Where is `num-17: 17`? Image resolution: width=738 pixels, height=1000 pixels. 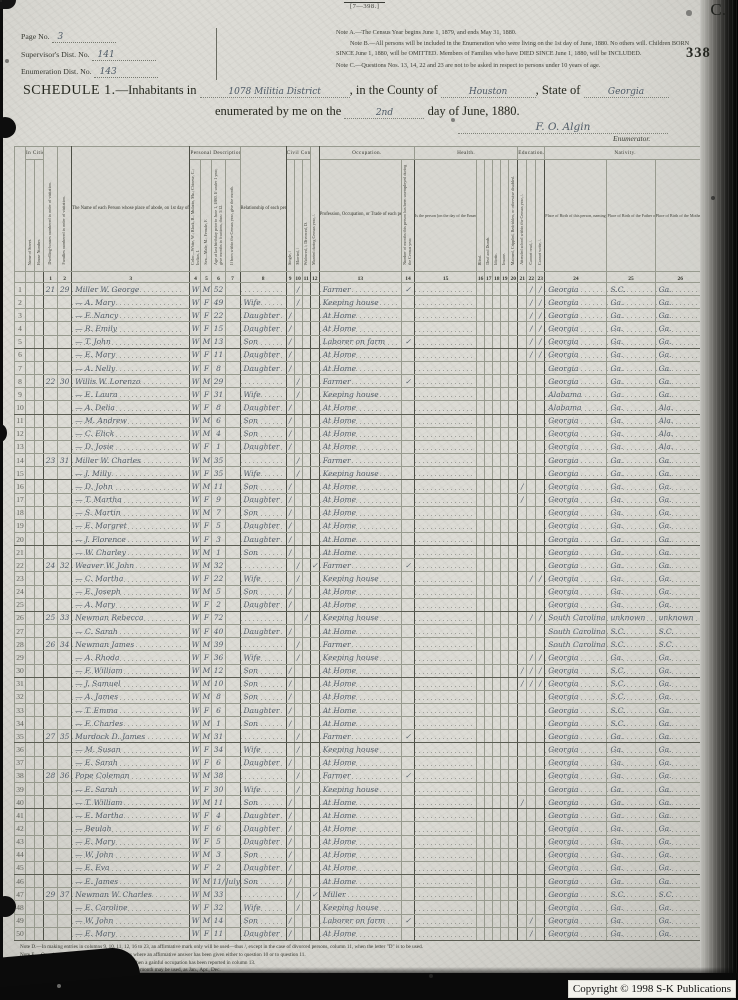 num-17: 17 is located at coordinates (489, 277).